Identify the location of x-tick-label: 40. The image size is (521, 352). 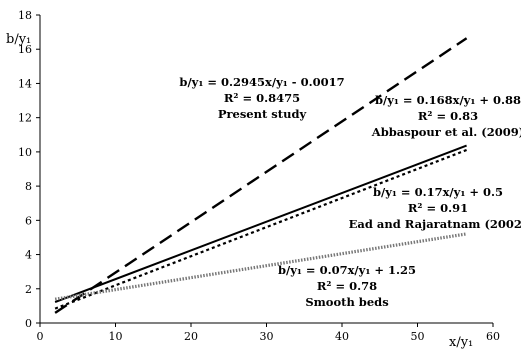
(342, 336).